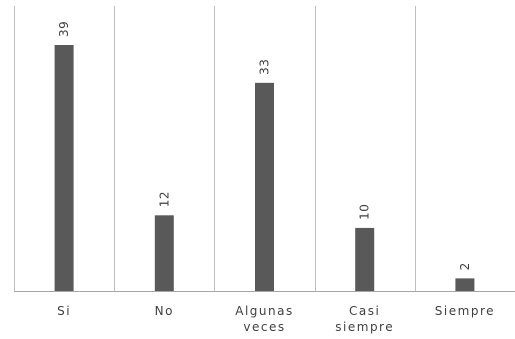 The image size is (515, 339). Describe the element at coordinates (164, 199) in the screenshot. I see `data-label: 12` at that location.